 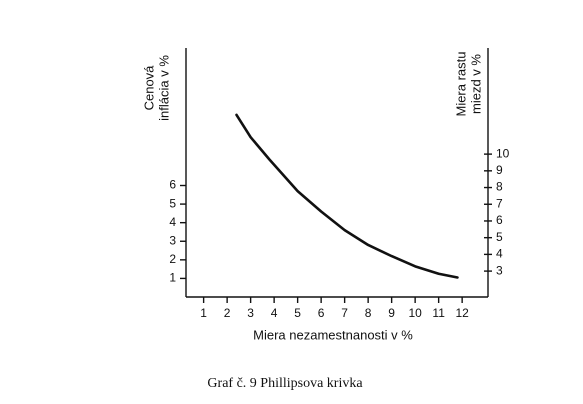 I want to click on x-tick-label: 3, so click(x=250, y=313).